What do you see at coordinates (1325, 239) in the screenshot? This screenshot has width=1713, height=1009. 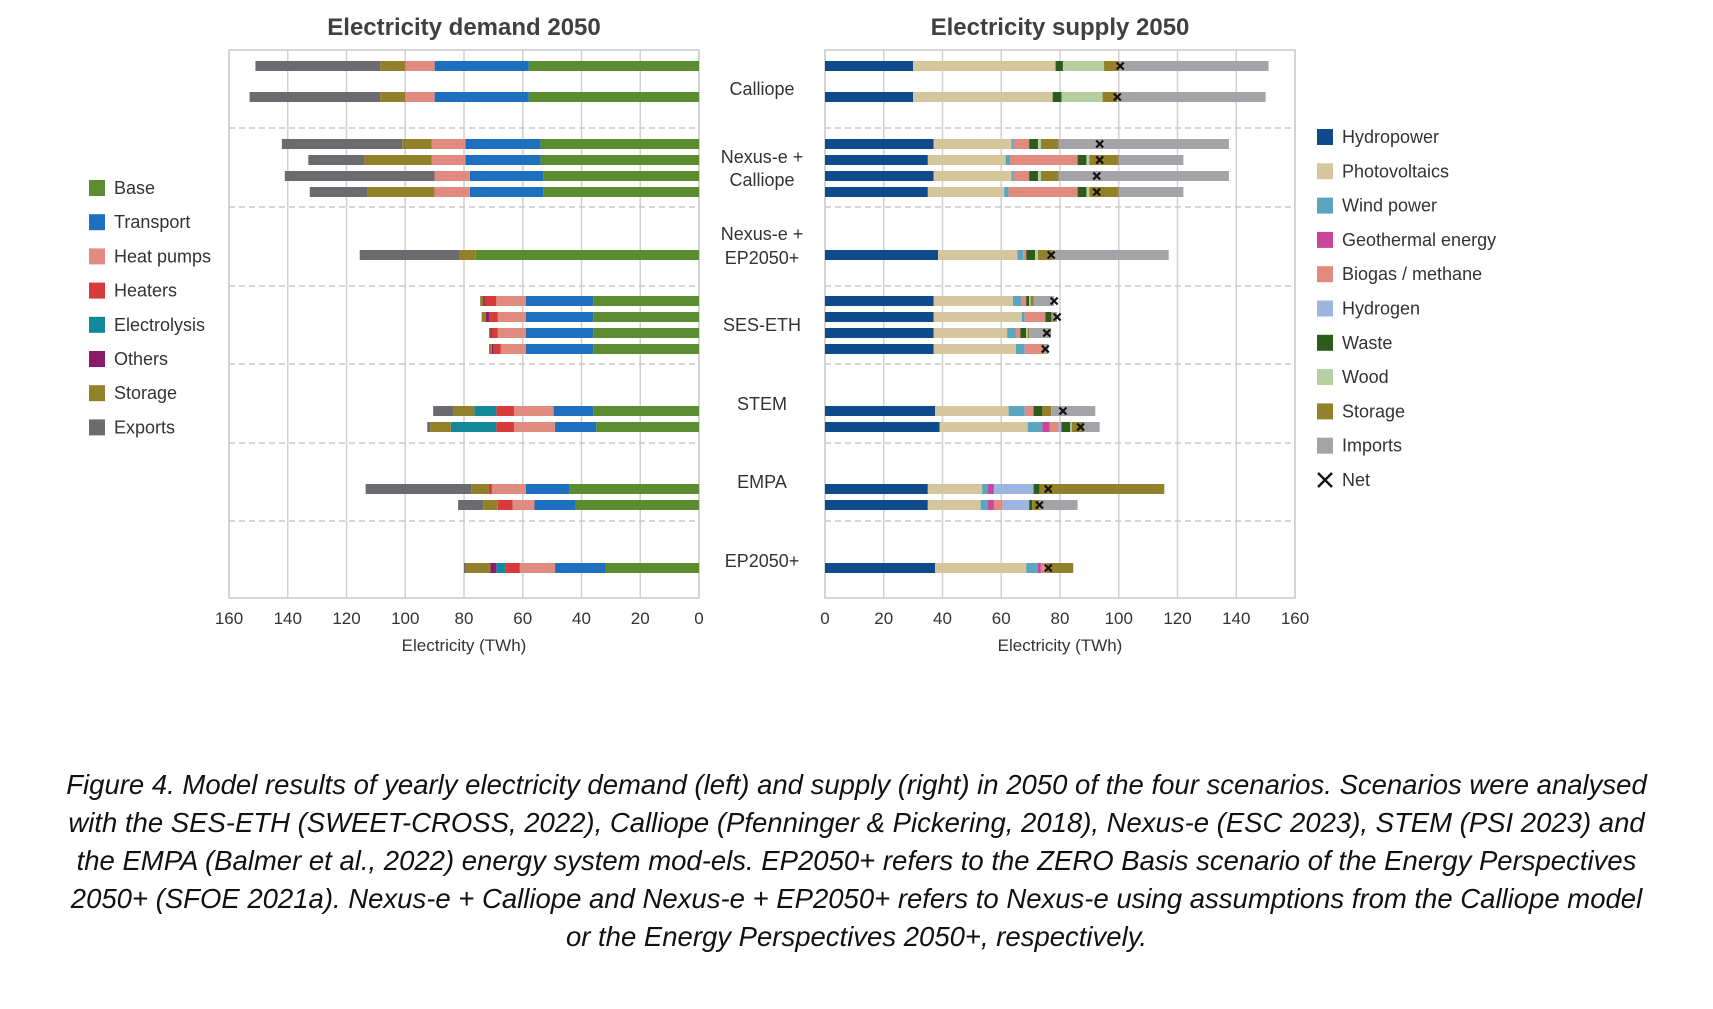 I see `supply-legend-swatch-geothermal-energy` at bounding box center [1325, 239].